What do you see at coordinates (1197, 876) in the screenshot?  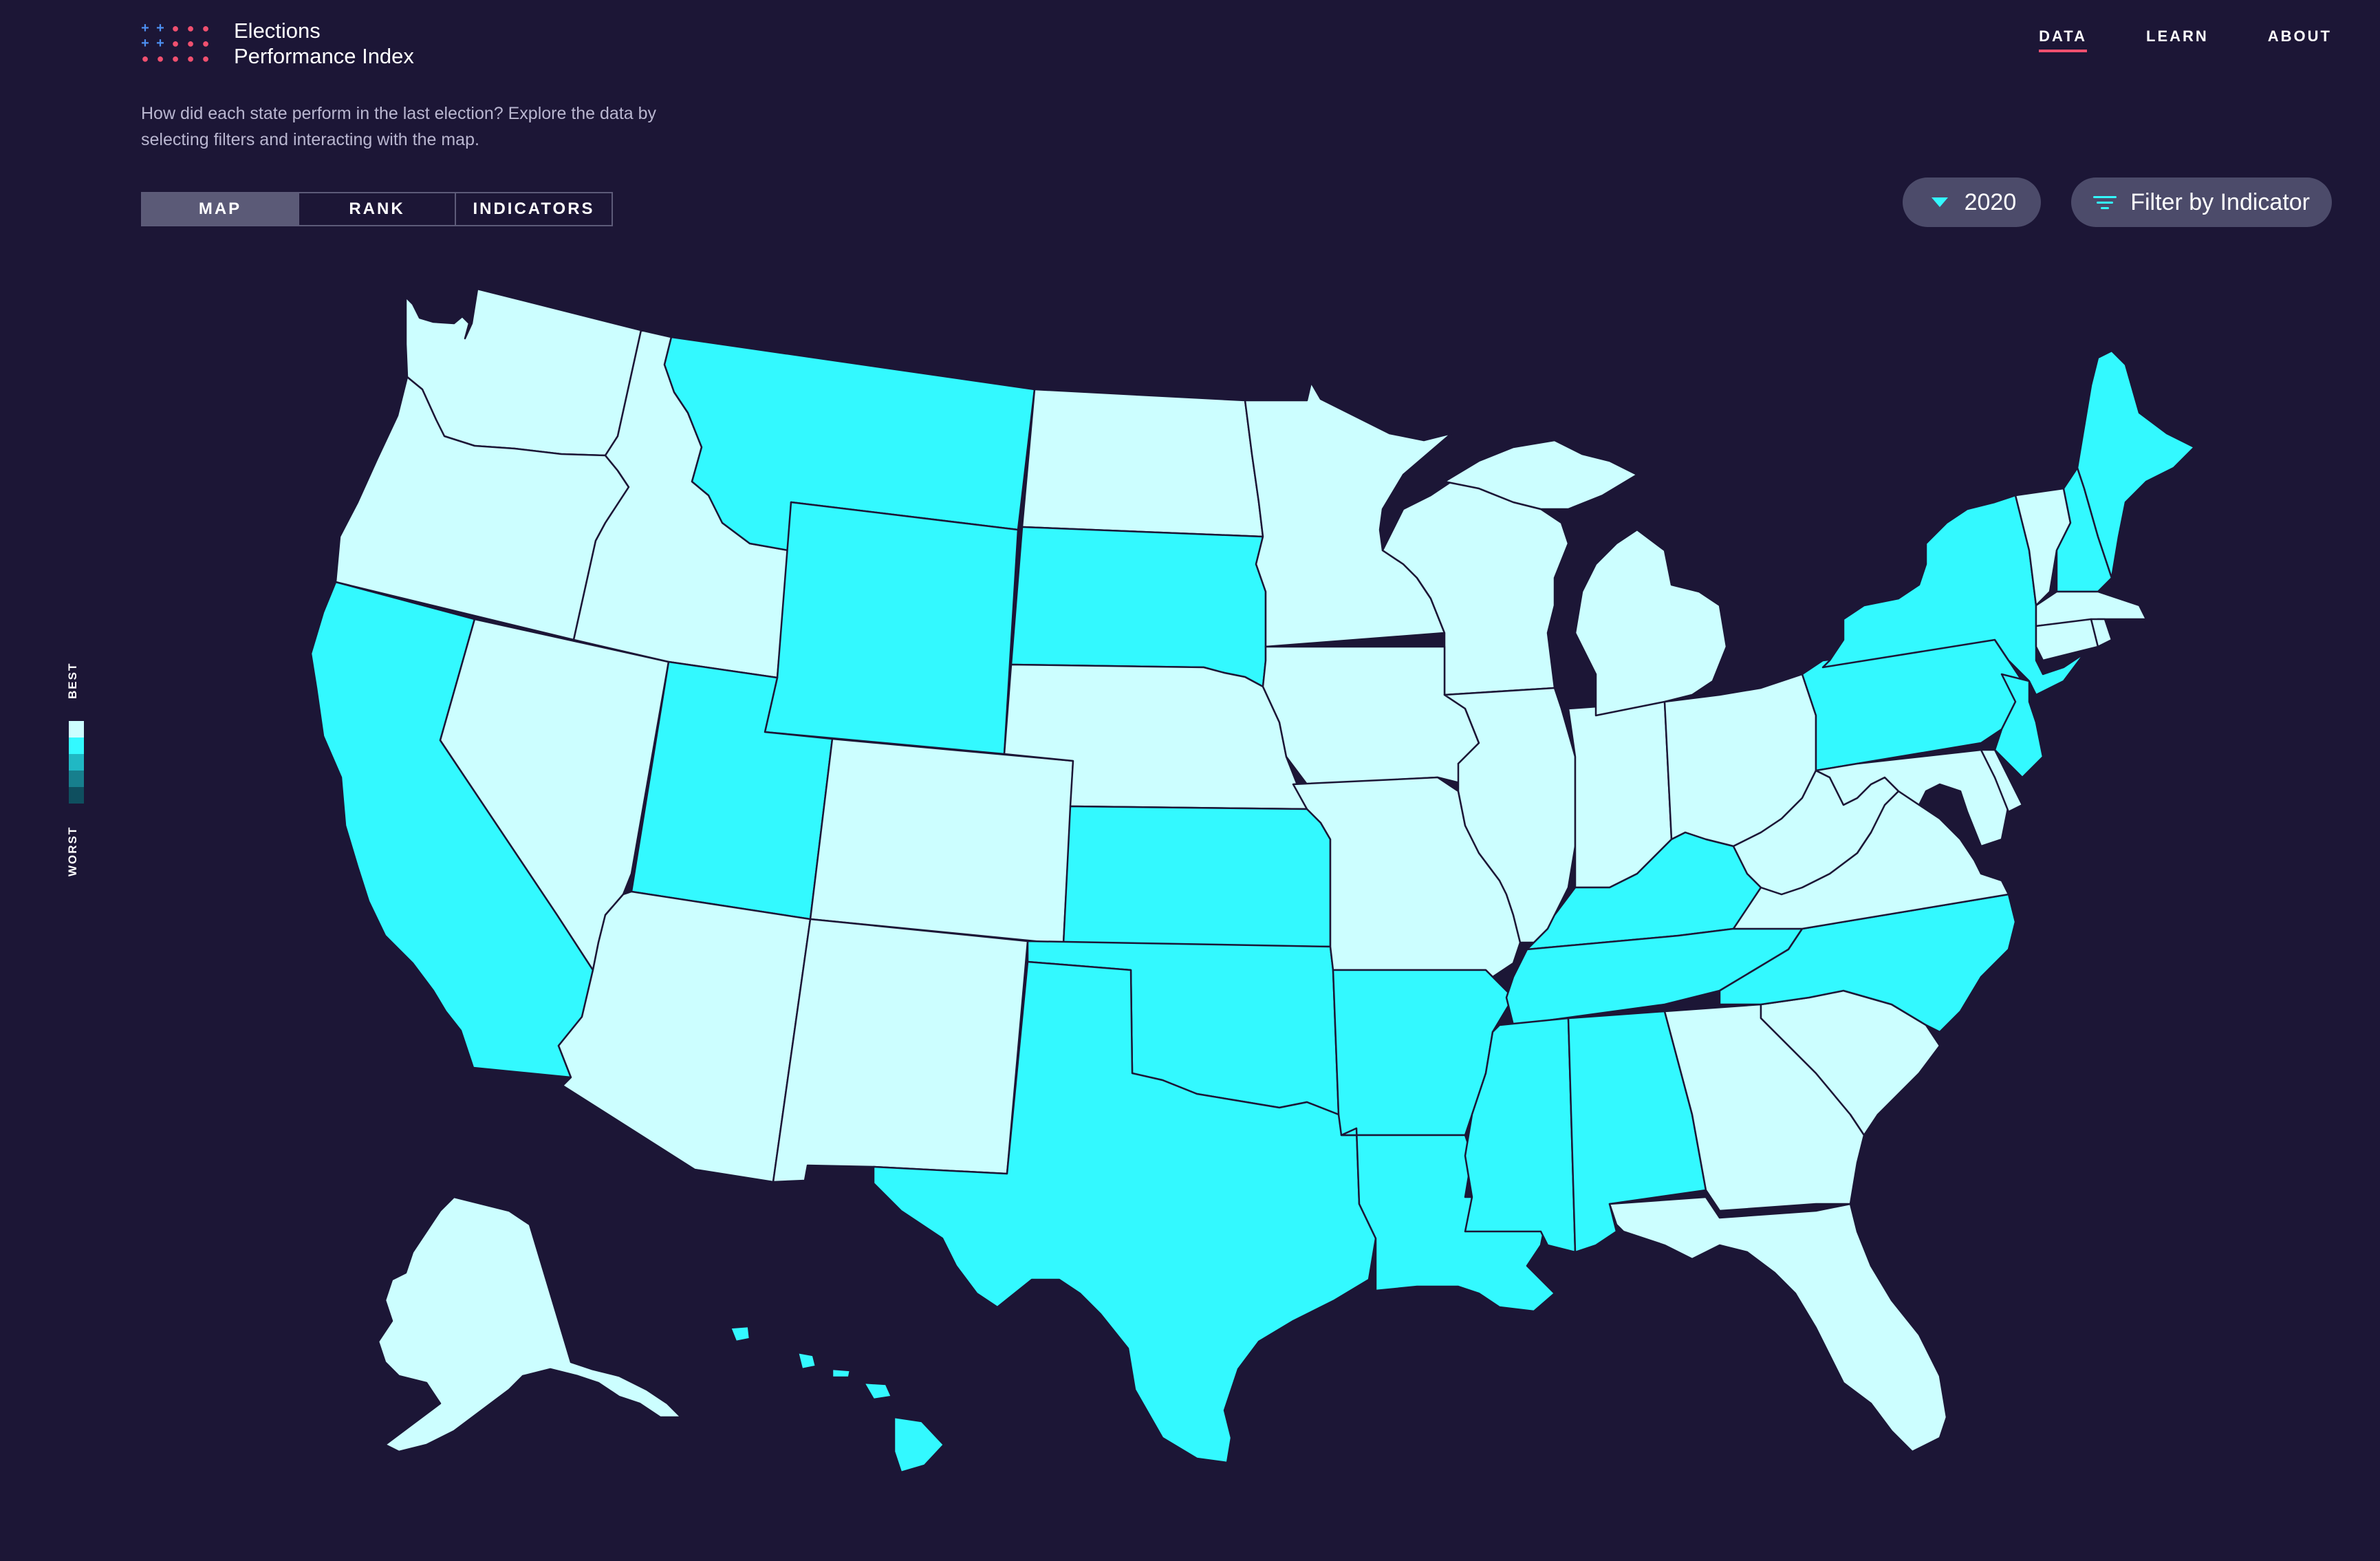 I see `state-kansas` at bounding box center [1197, 876].